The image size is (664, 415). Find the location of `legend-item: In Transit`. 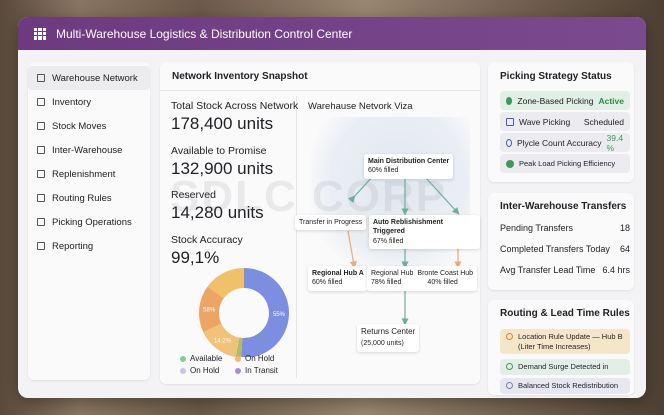

legend-item: In Transit is located at coordinates (262, 370).